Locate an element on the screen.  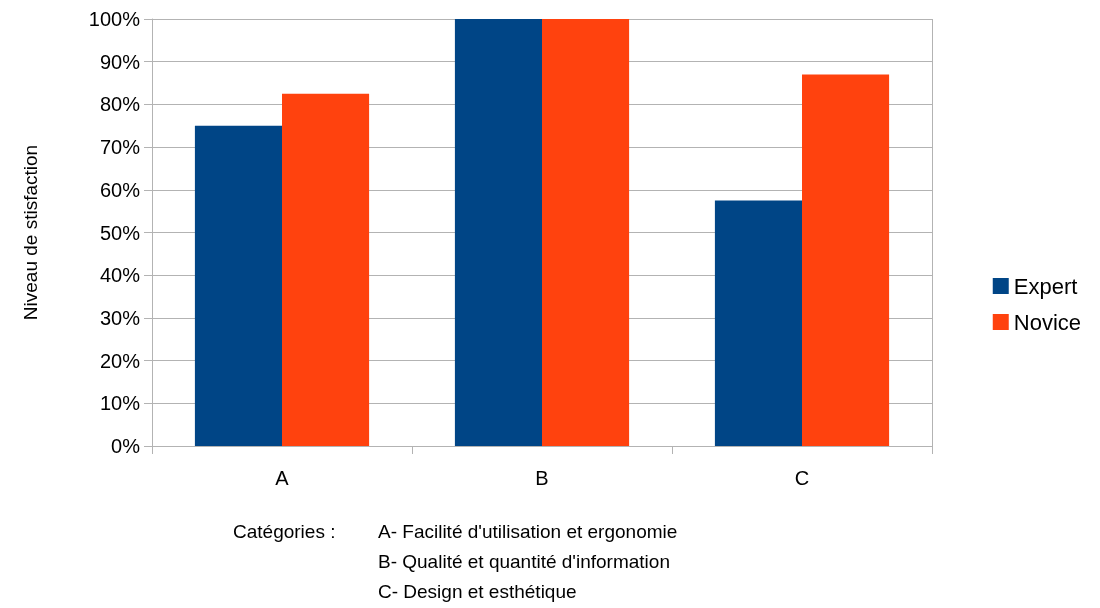
legend-label: Expert is located at coordinates (1045, 286).